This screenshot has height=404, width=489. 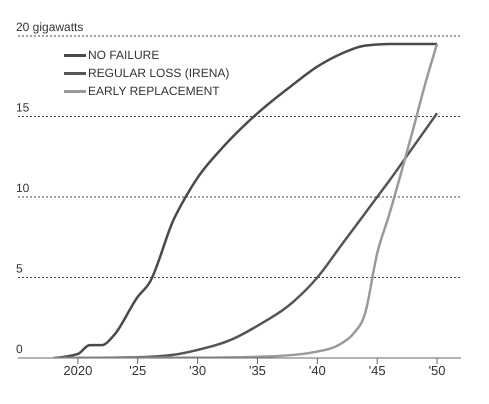 What do you see at coordinates (77, 370) in the screenshot?
I see `x-tick-label: 2020` at bounding box center [77, 370].